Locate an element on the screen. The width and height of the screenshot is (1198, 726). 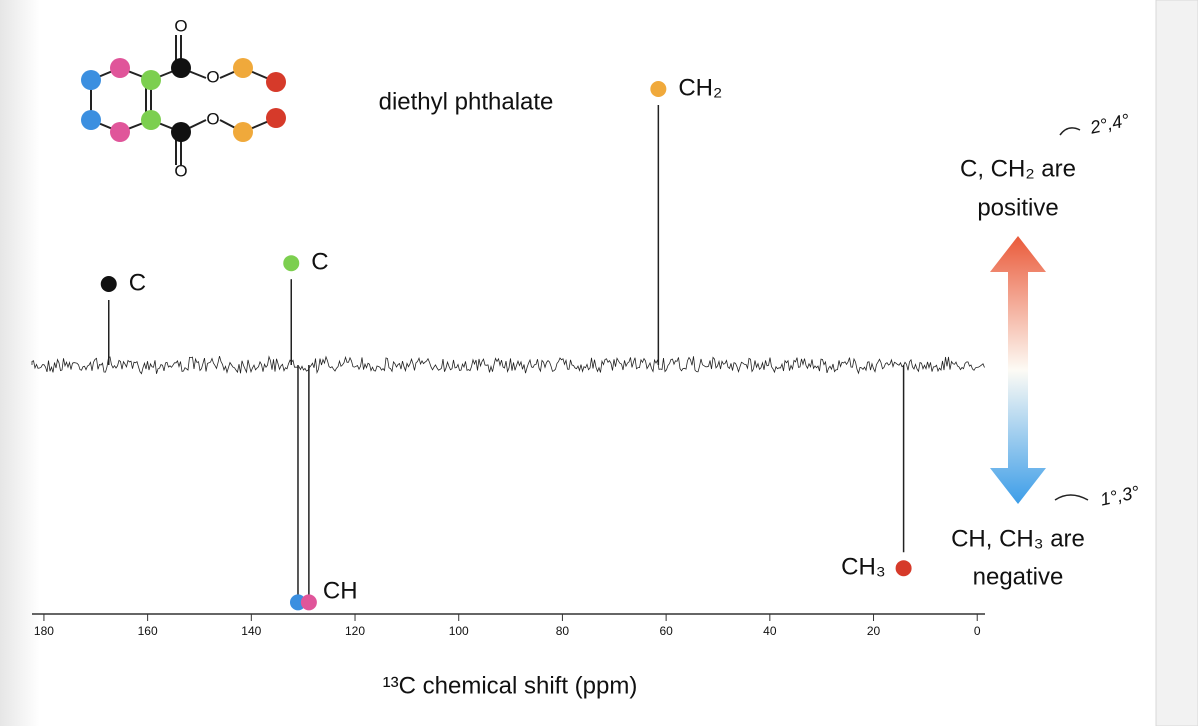
molecule is located at coordinates (183, 100).